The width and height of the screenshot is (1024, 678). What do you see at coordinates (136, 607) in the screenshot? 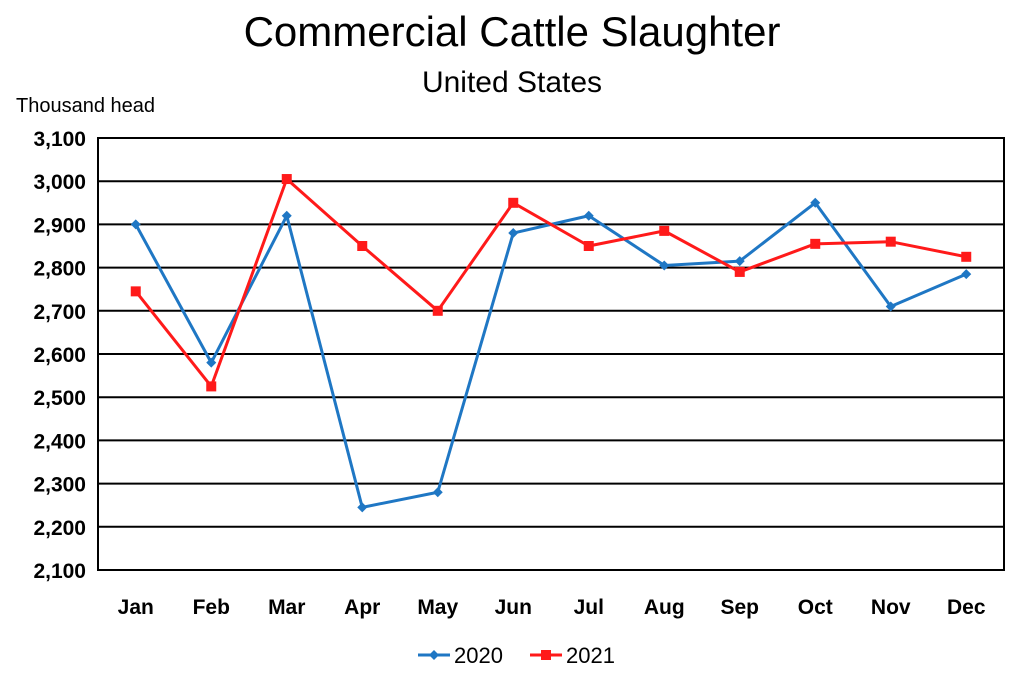
I see `x-tick-label: Jan` at bounding box center [136, 607].